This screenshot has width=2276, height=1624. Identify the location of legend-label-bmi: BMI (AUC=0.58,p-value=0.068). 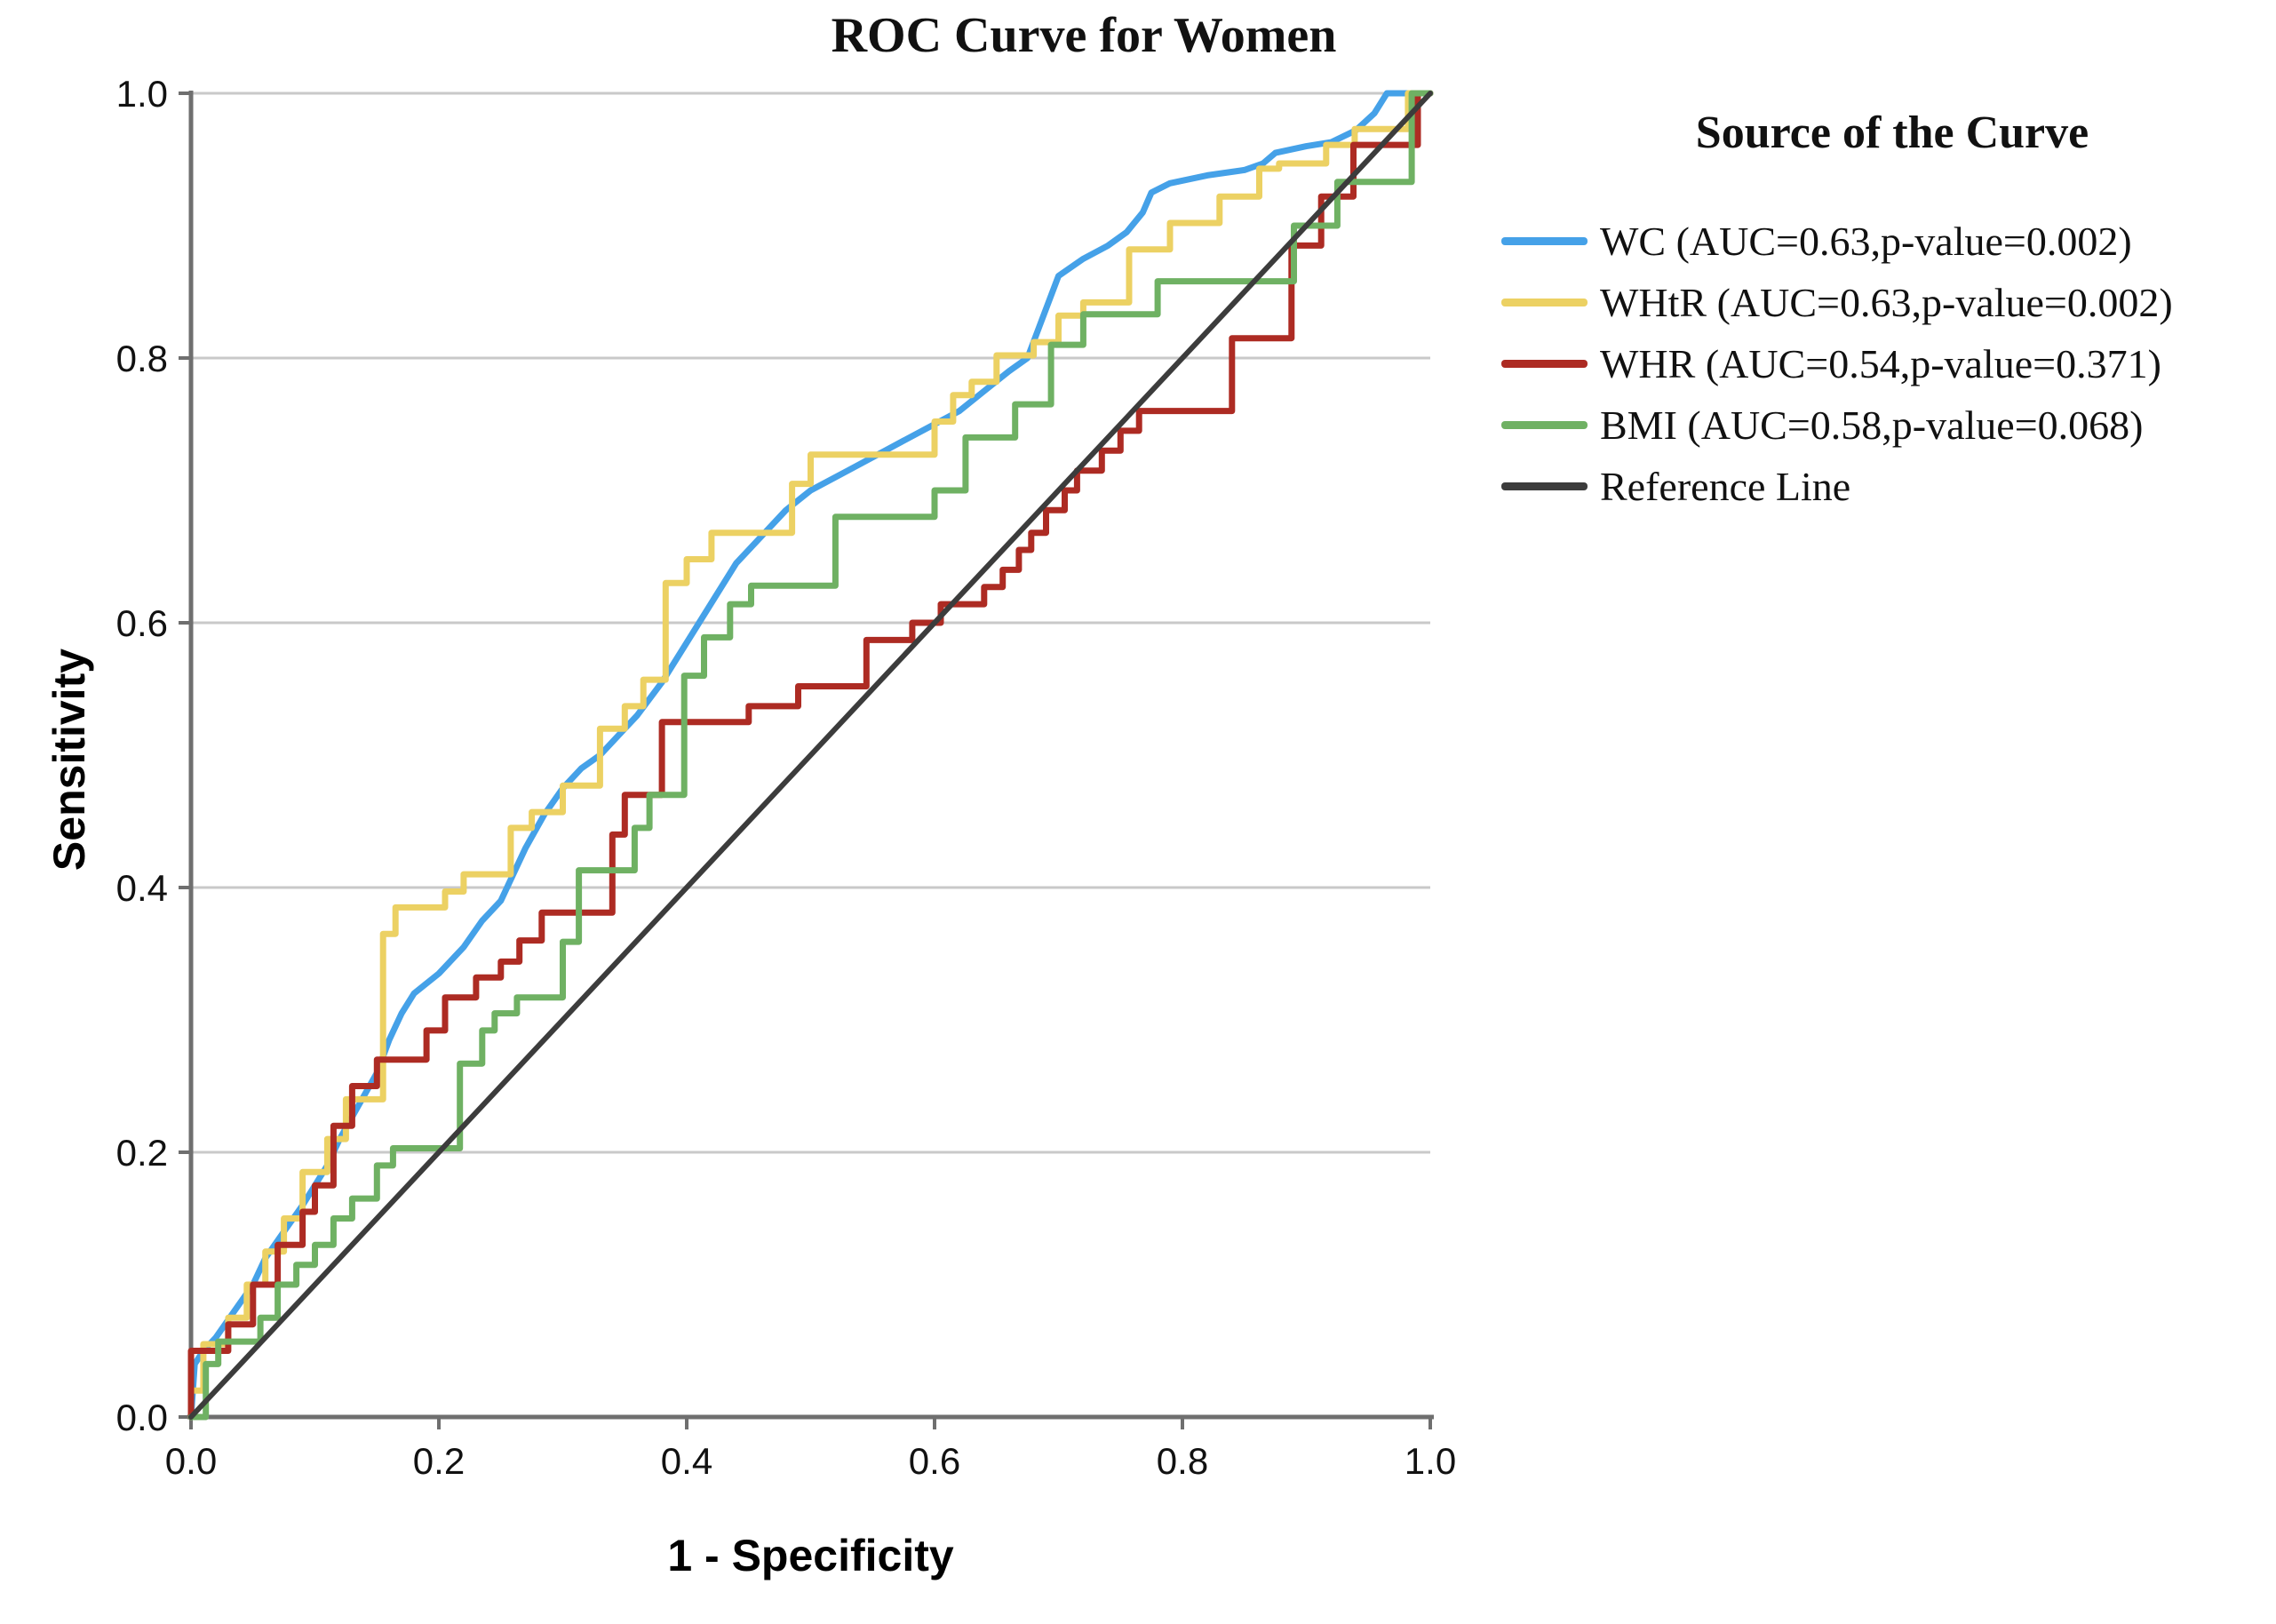
(1872, 425).